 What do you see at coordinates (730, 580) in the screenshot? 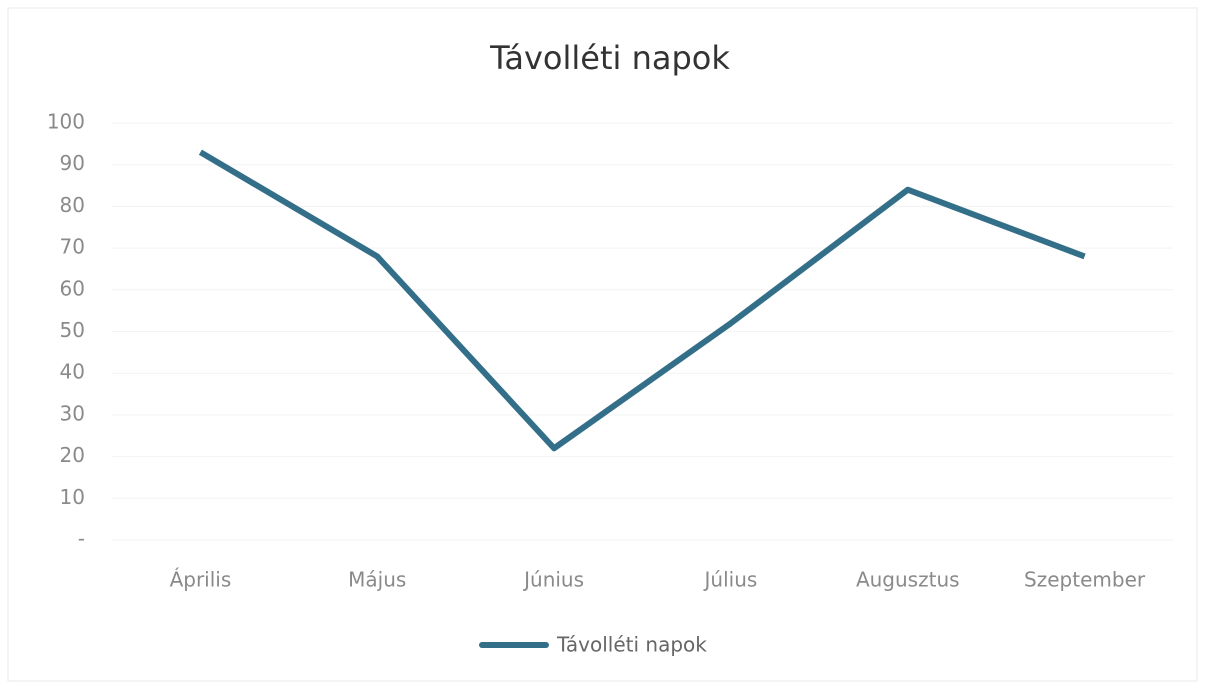
I see `x-tick-label: Július` at bounding box center [730, 580].